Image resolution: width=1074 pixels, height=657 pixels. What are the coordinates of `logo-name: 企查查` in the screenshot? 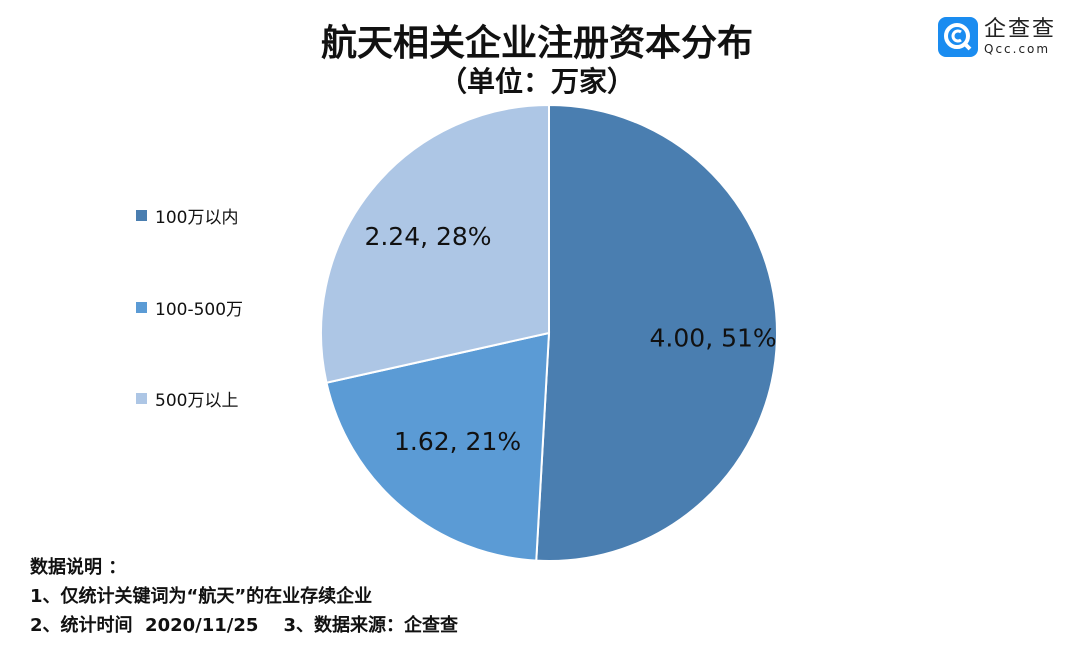 It's located at (1020, 29).